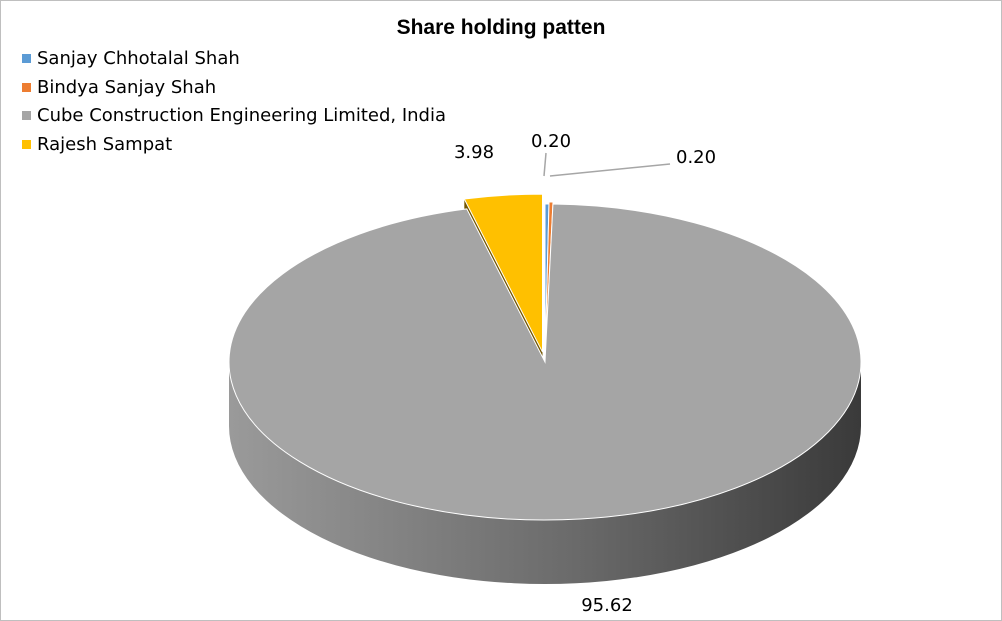 The width and height of the screenshot is (1002, 621). I want to click on legend-label: Sanjay Chhotalal Shah, so click(138, 58).